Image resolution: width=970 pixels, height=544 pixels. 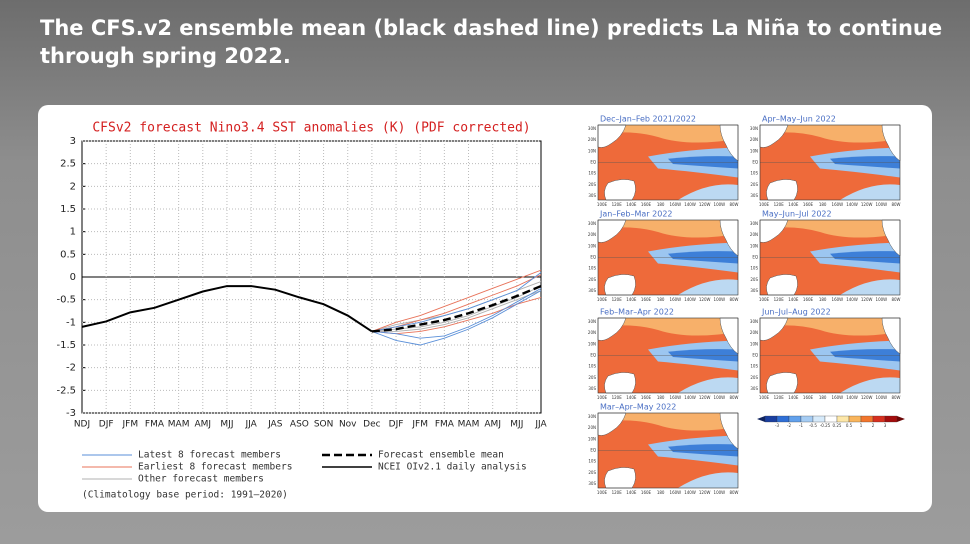 I want to click on y-tick-label: 3, so click(x=73, y=141).